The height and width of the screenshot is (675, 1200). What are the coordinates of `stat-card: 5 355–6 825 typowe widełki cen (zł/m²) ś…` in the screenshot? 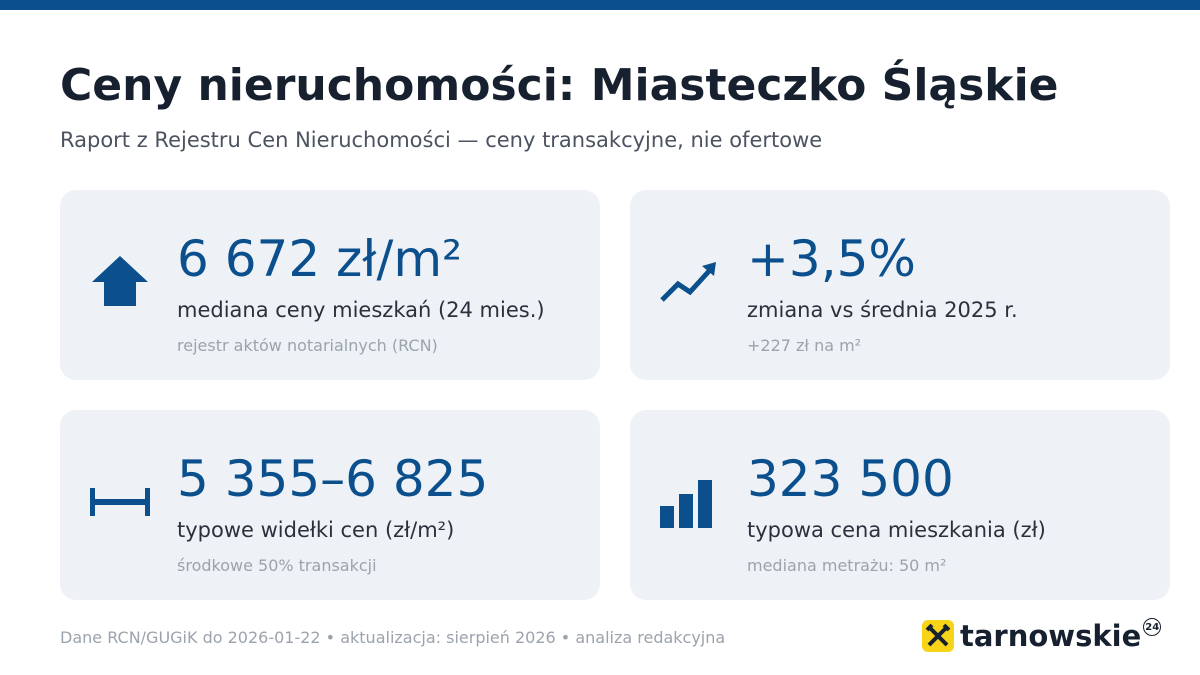 It's located at (330, 505).